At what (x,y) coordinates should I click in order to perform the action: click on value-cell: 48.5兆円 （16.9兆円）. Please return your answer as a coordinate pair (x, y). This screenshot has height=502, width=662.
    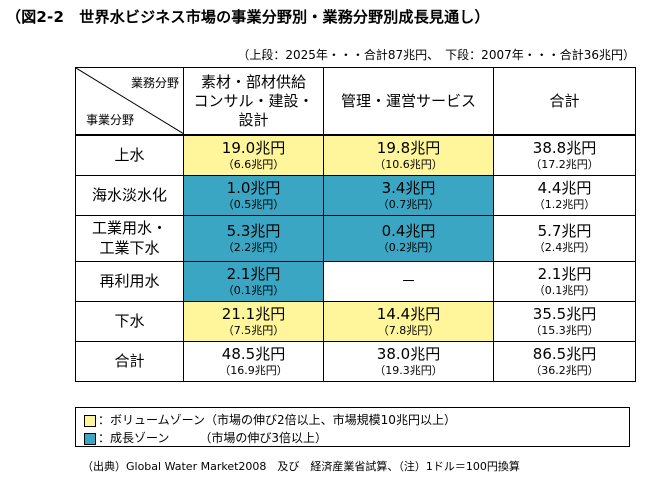
    Looking at the image, I should click on (253, 361).